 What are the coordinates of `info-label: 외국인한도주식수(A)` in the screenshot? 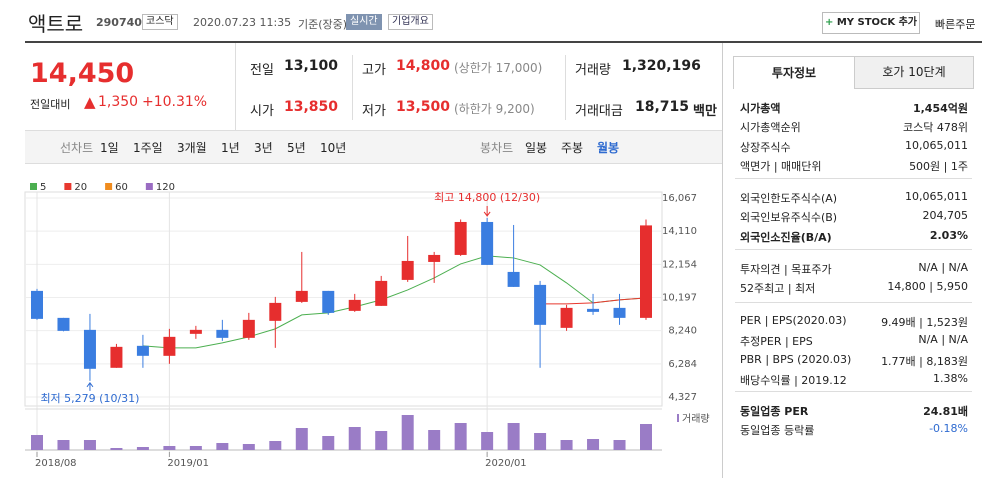 It's located at (789, 198).